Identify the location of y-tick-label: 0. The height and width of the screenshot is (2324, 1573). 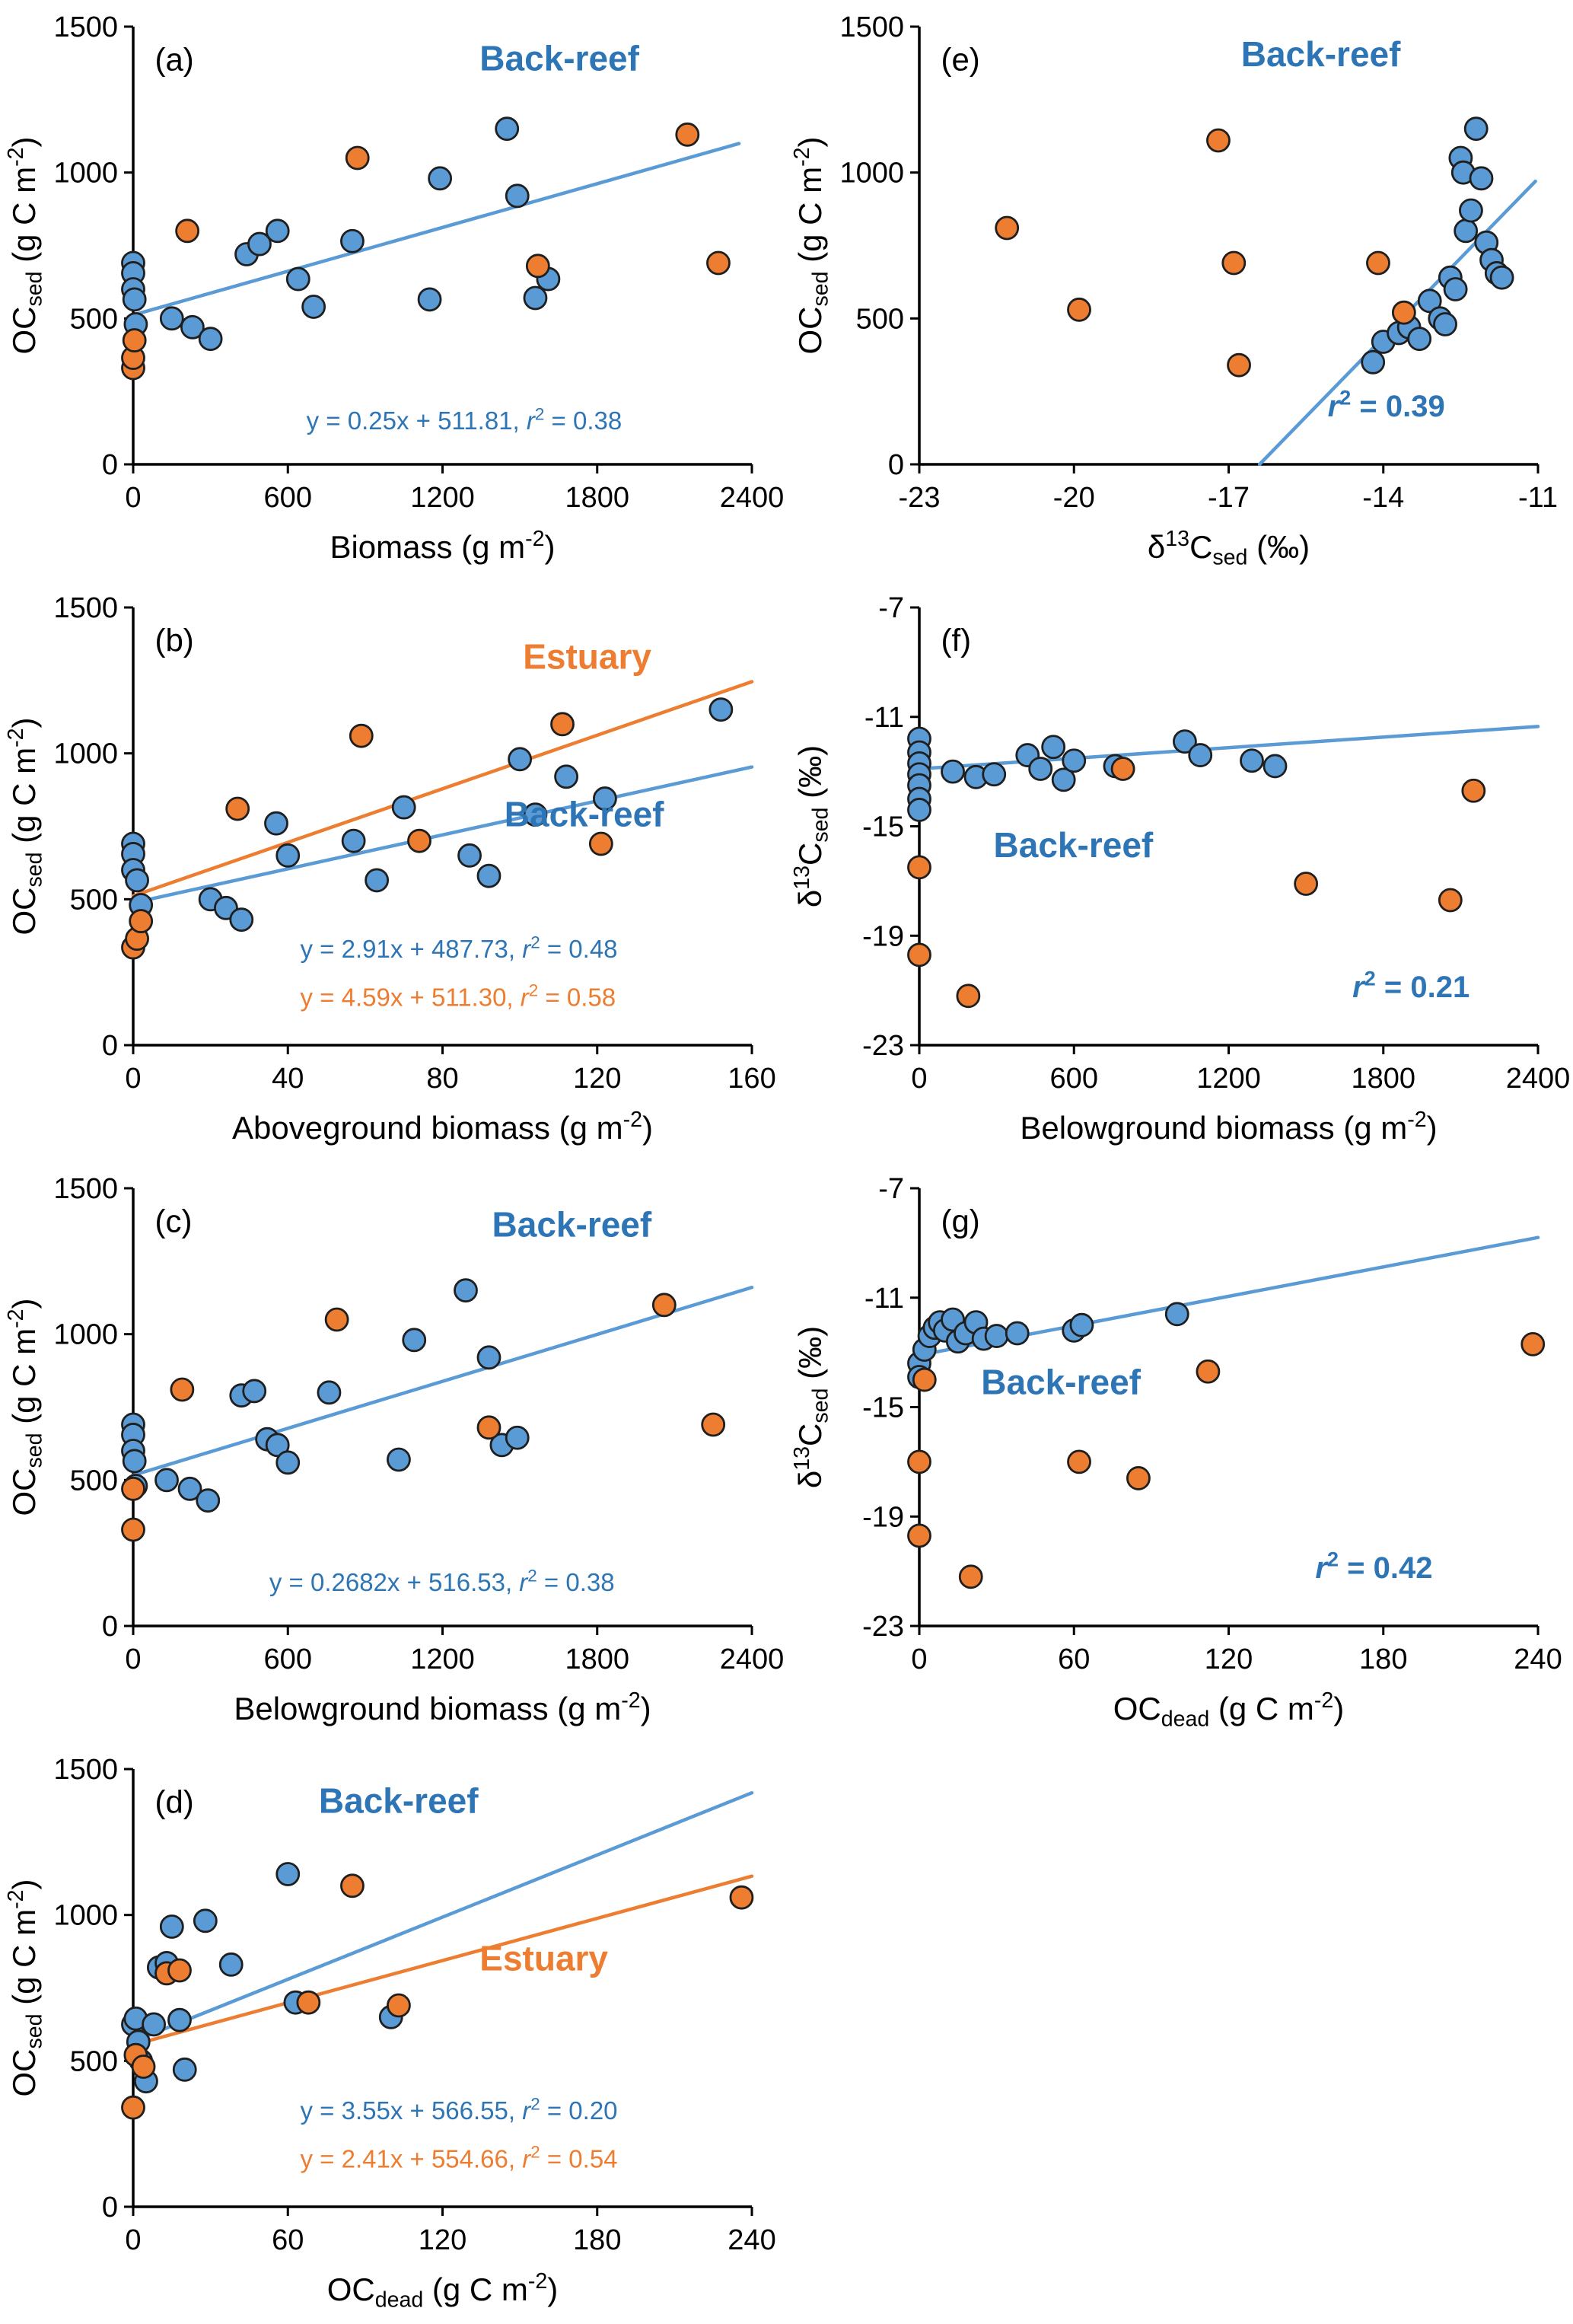
(110, 465).